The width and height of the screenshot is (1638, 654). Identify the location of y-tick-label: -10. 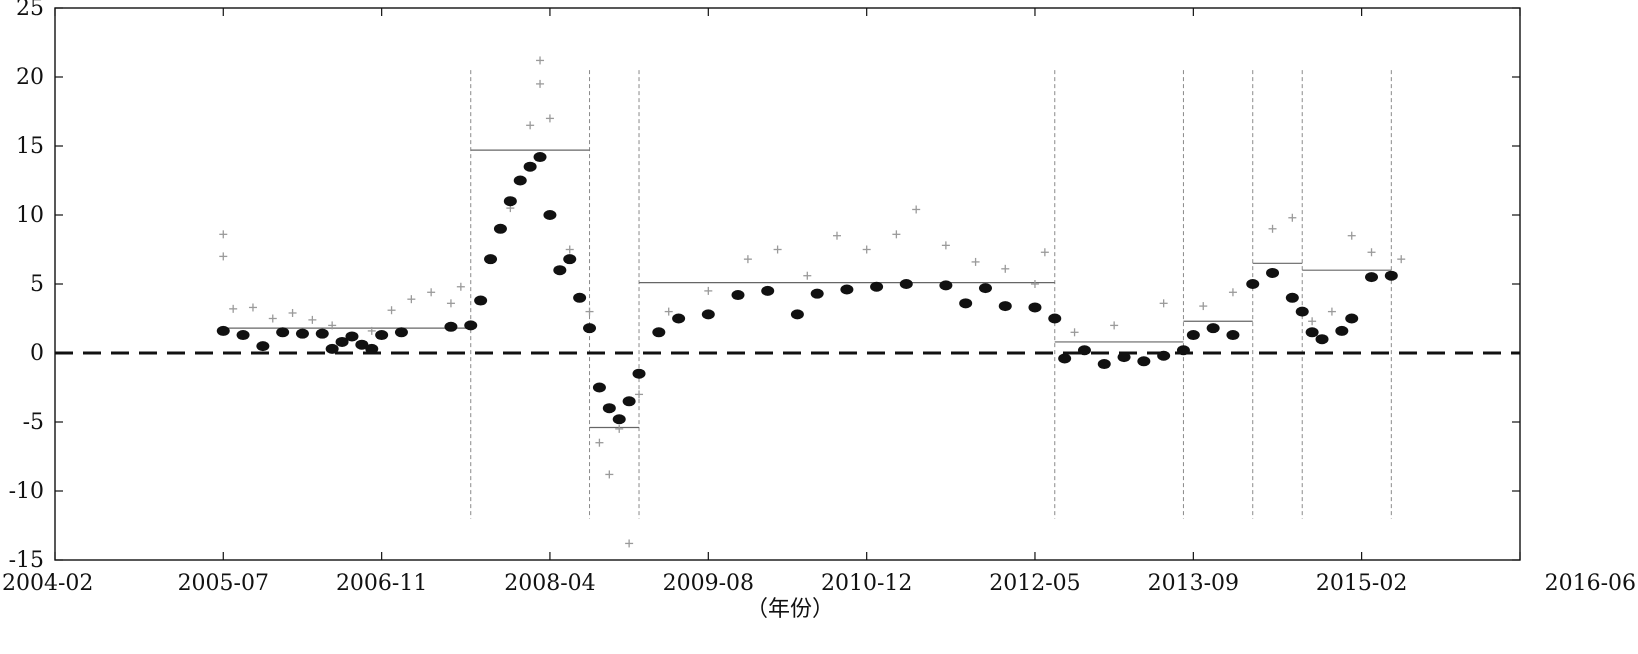
(26, 491).